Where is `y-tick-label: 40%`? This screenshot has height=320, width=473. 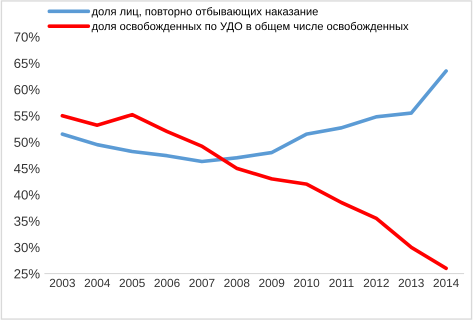 y-tick-label: 40% is located at coordinates (27, 195).